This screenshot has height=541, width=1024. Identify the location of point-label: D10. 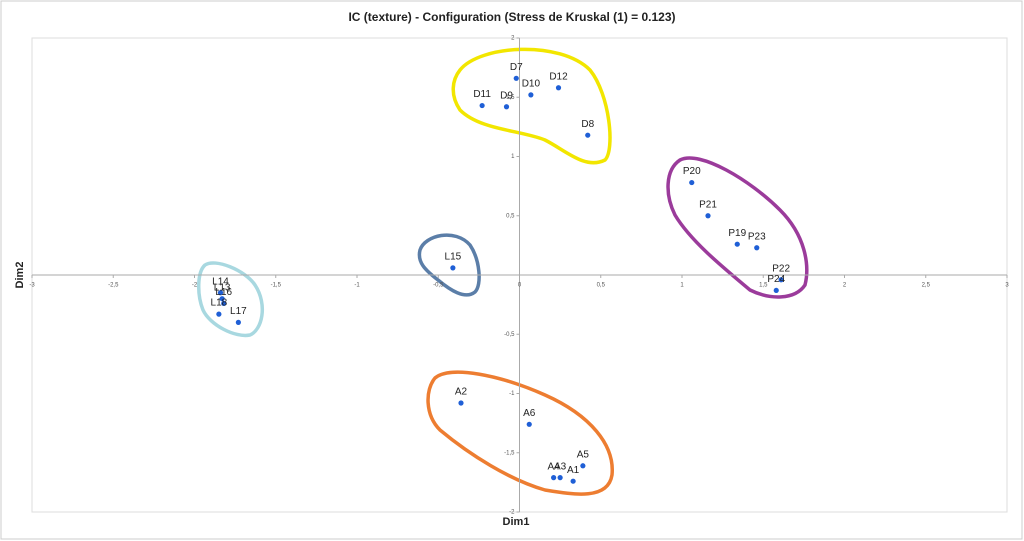
(531, 84).